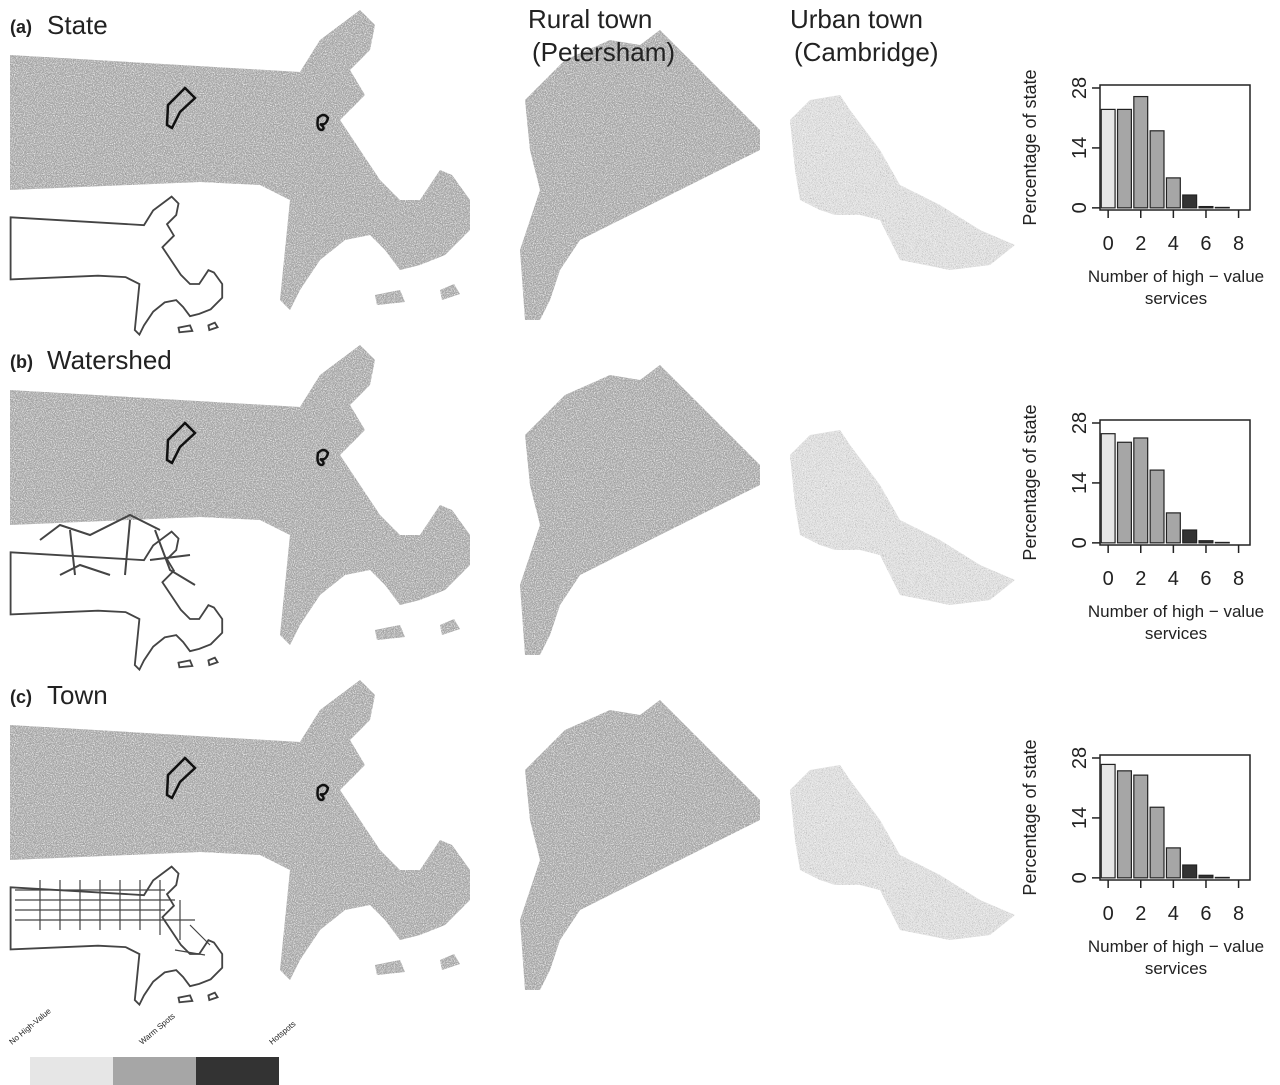 The width and height of the screenshot is (1280, 1085). Describe the element at coordinates (77, 25) in the screenshot. I see `panel-title: State` at that location.